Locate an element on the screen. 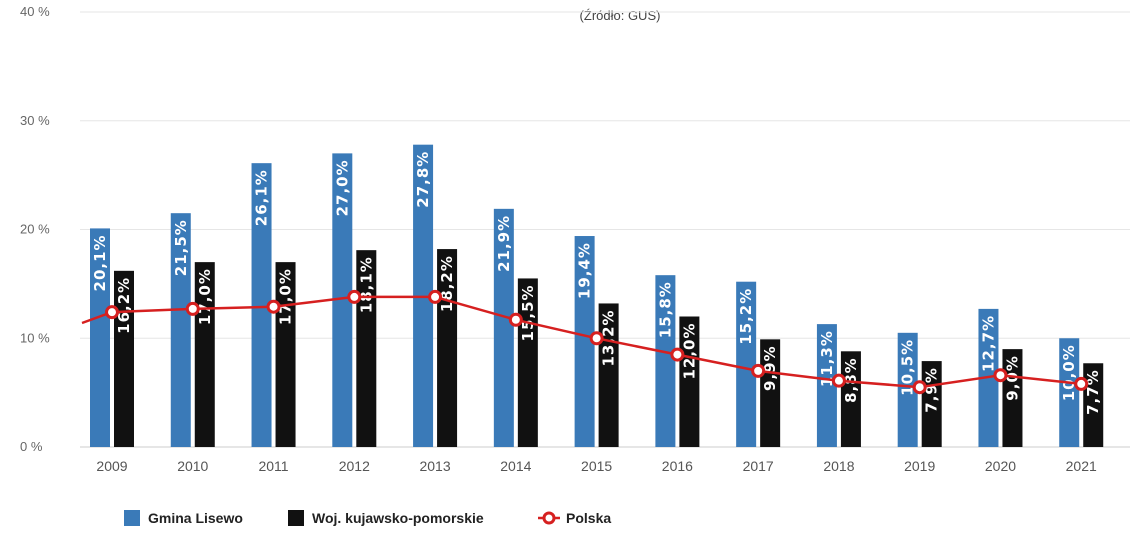 The width and height of the screenshot is (1145, 541). x-tick-label: 2017 is located at coordinates (758, 466).